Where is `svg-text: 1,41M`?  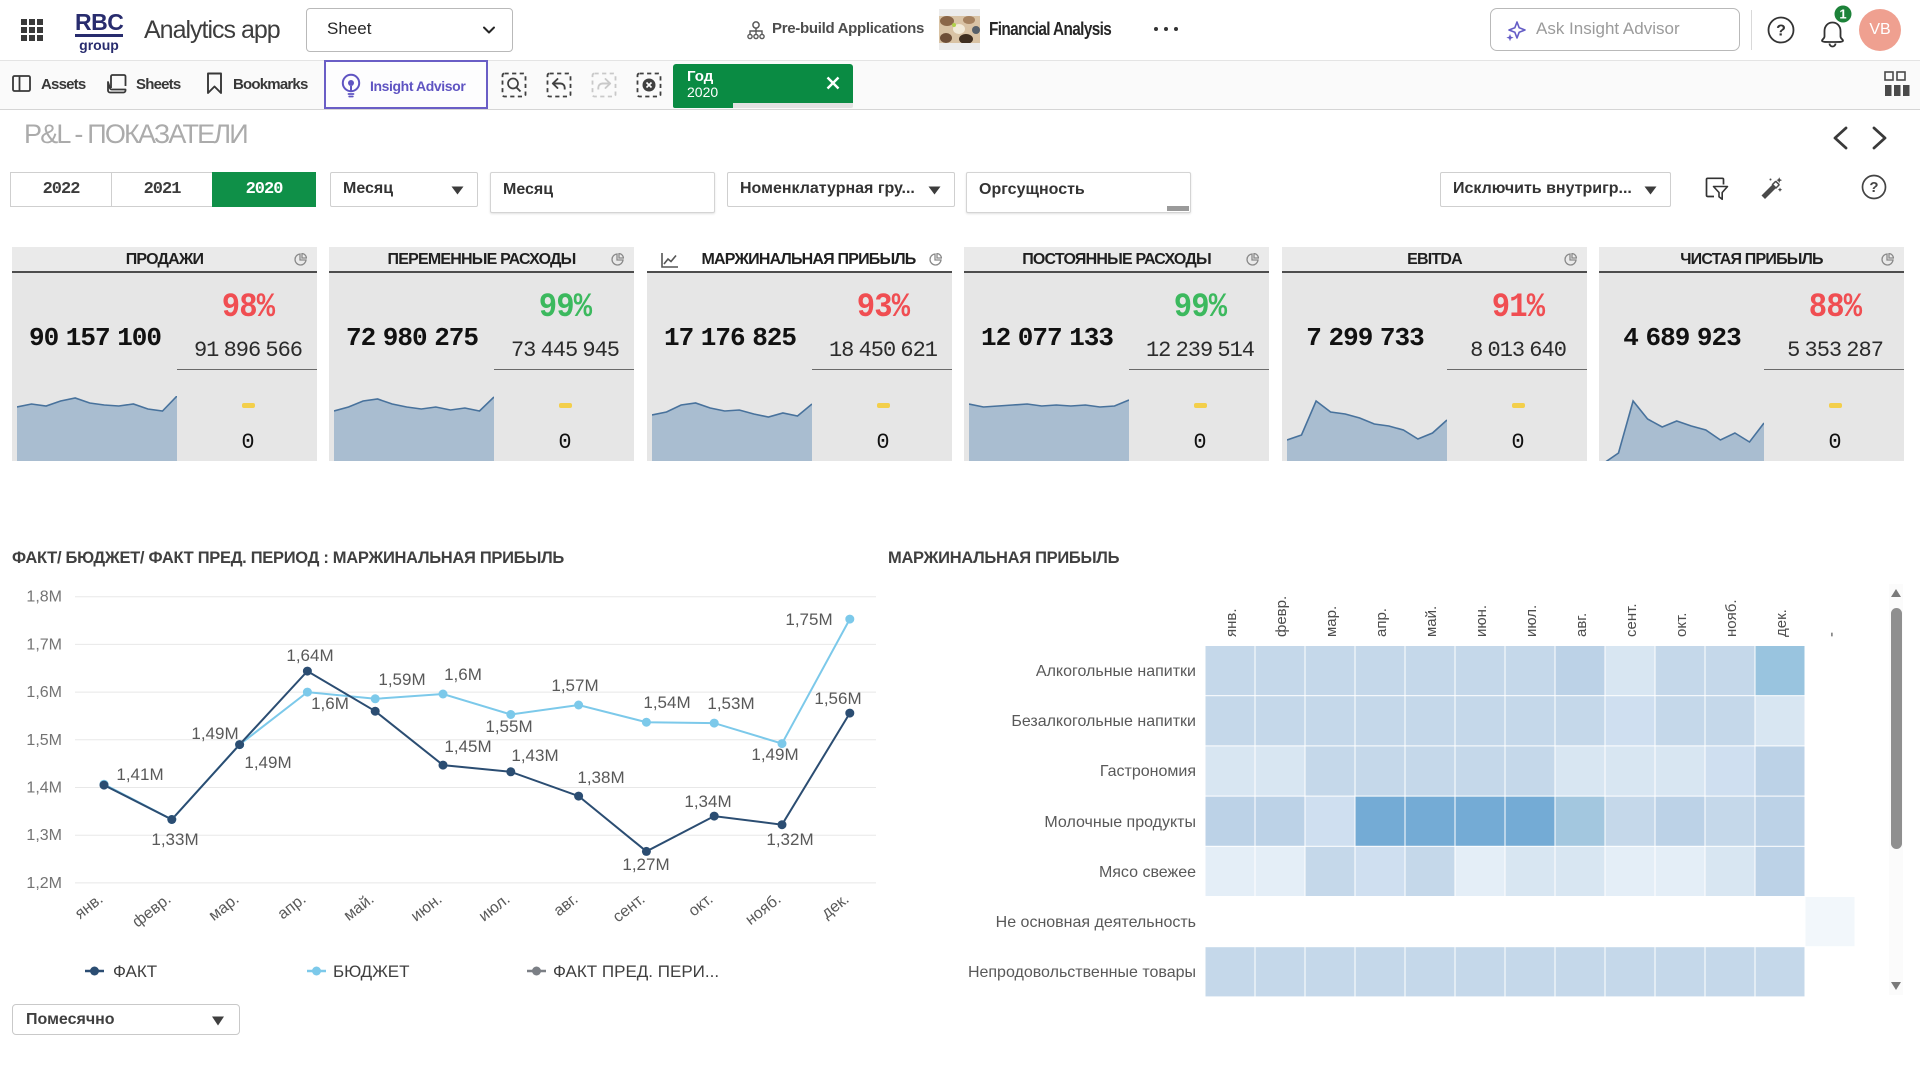 svg-text: 1,41M is located at coordinates (139, 774).